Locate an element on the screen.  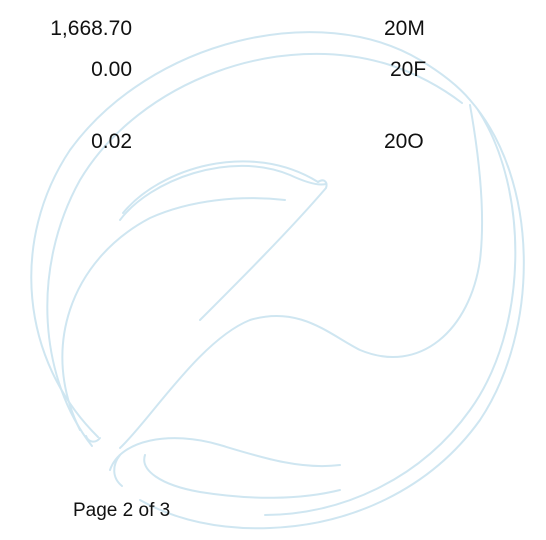
amount-value: 0.02 is located at coordinates (111, 141).